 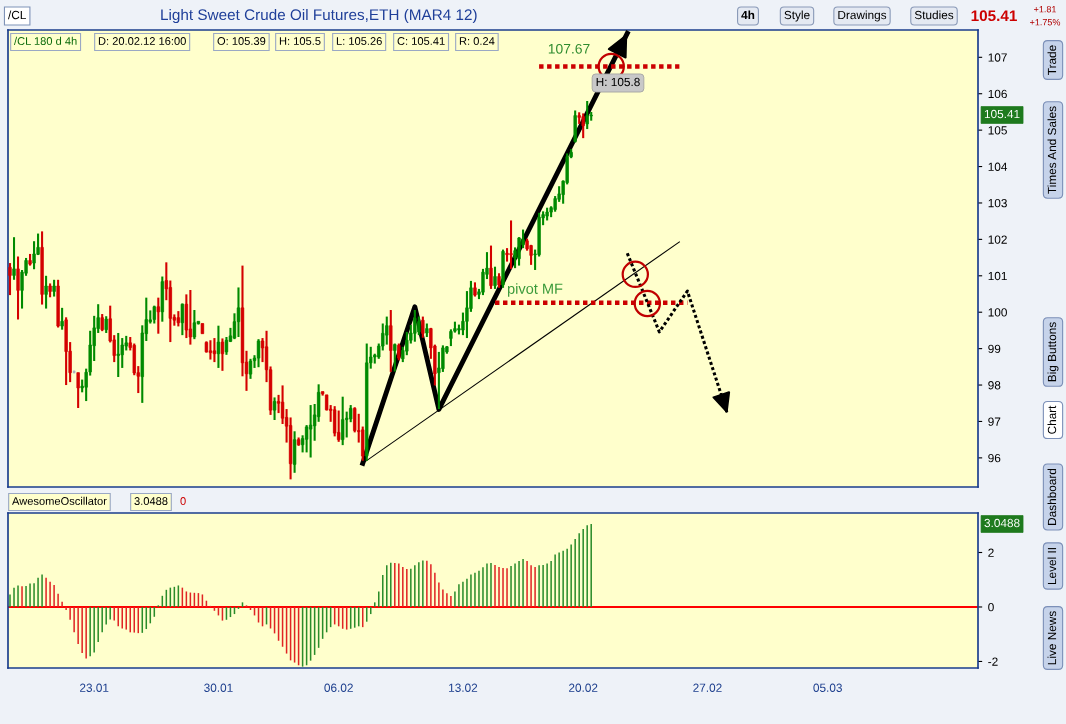 I want to click on text: Drawings, so click(x=862, y=16).